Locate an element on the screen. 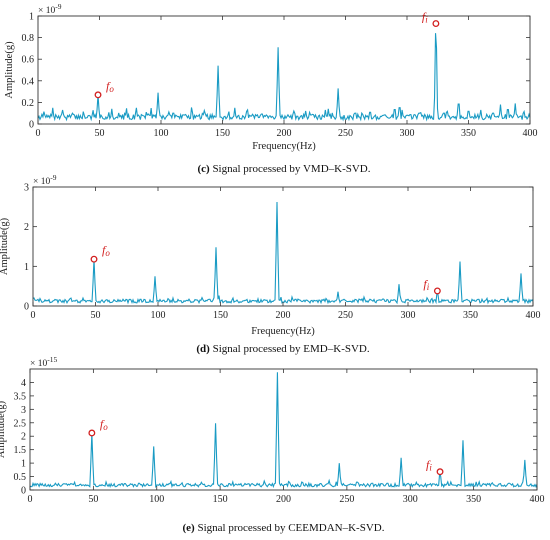  y-tick-label: 2.5 is located at coordinates (20, 423).